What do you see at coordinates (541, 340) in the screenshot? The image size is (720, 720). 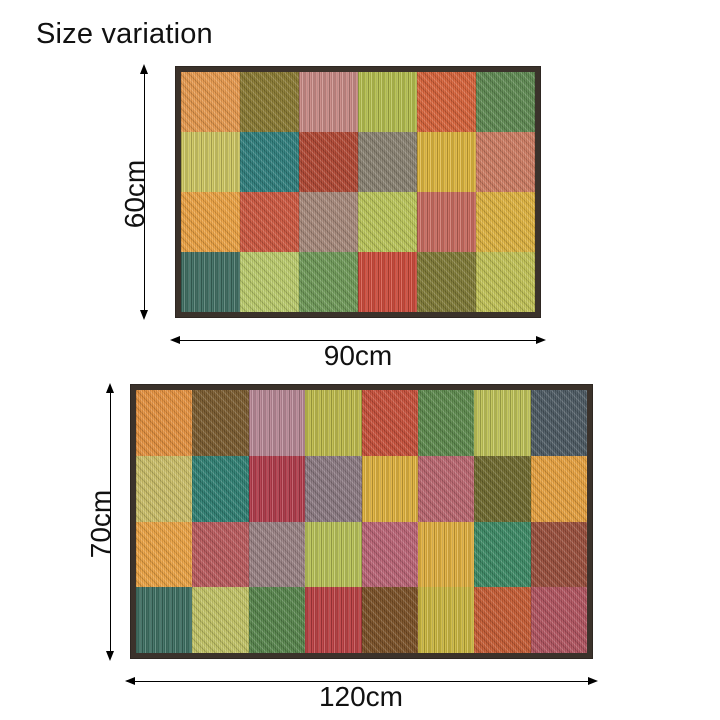 I see `dimension-arrow-small-width-right` at bounding box center [541, 340].